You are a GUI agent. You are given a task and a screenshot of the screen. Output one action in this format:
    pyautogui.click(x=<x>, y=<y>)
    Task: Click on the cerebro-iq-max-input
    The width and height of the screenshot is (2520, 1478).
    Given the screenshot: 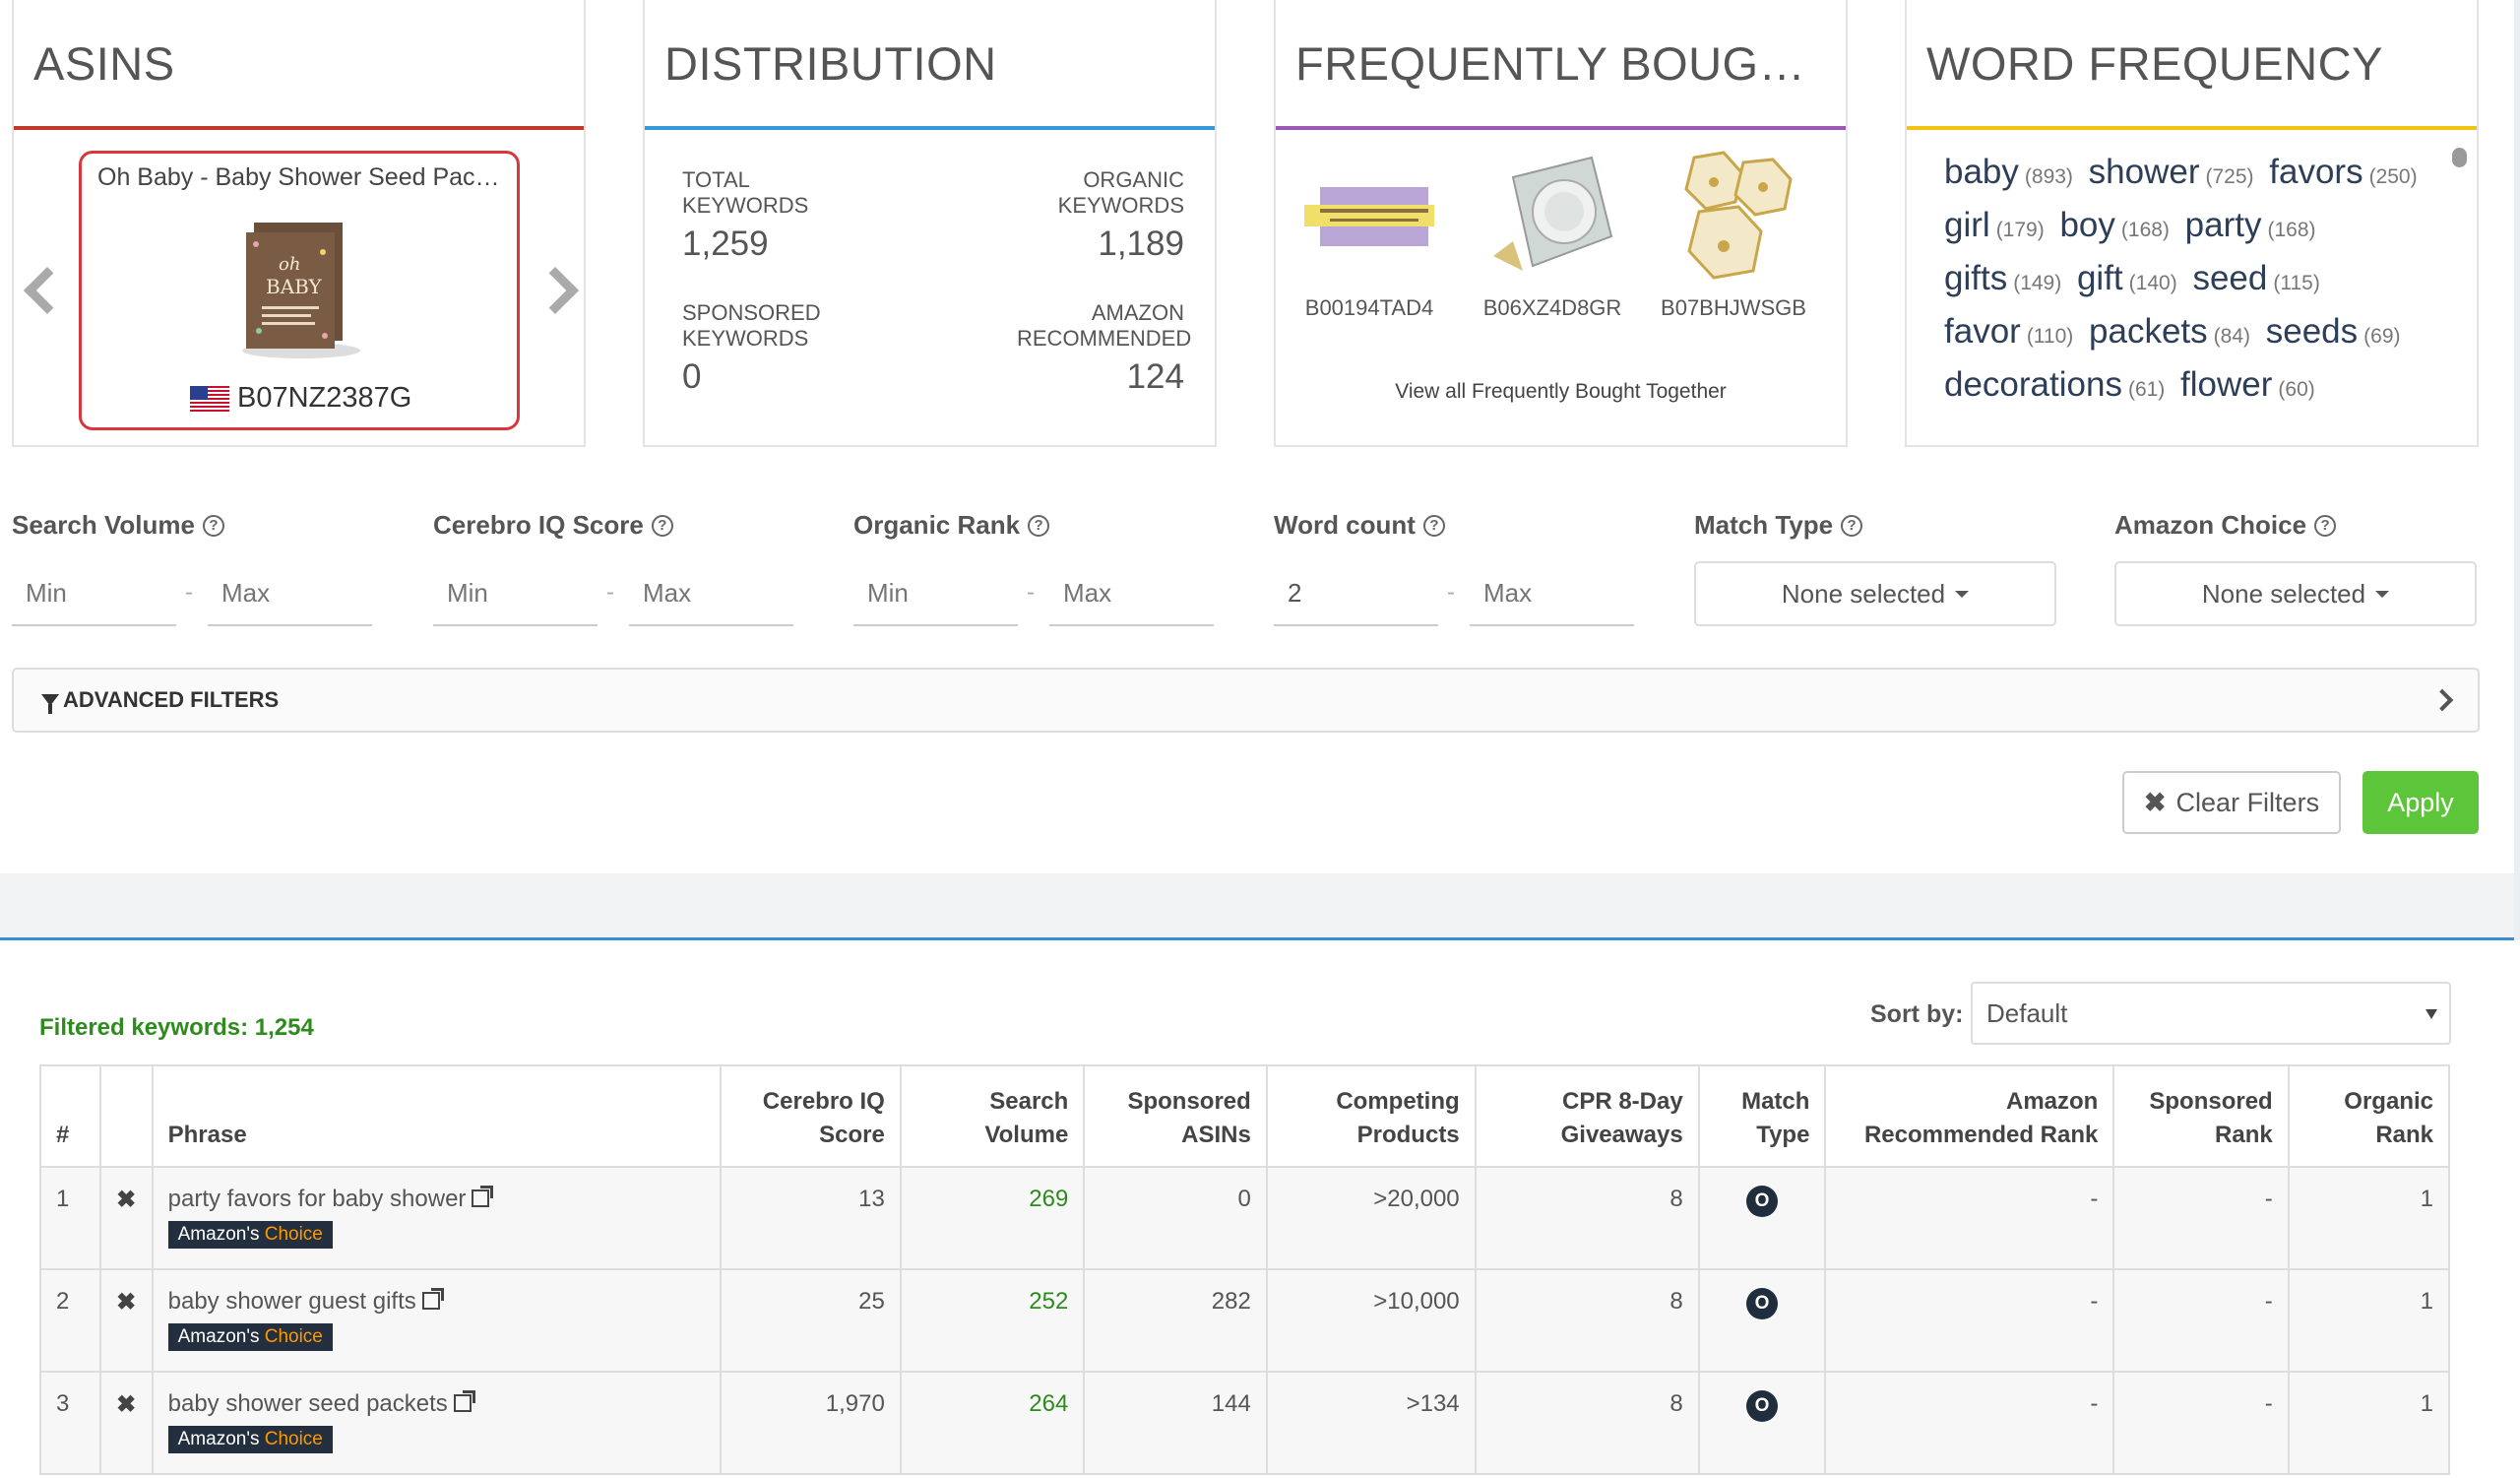 What is the action you would take?
    pyautogui.click(x=711, y=593)
    